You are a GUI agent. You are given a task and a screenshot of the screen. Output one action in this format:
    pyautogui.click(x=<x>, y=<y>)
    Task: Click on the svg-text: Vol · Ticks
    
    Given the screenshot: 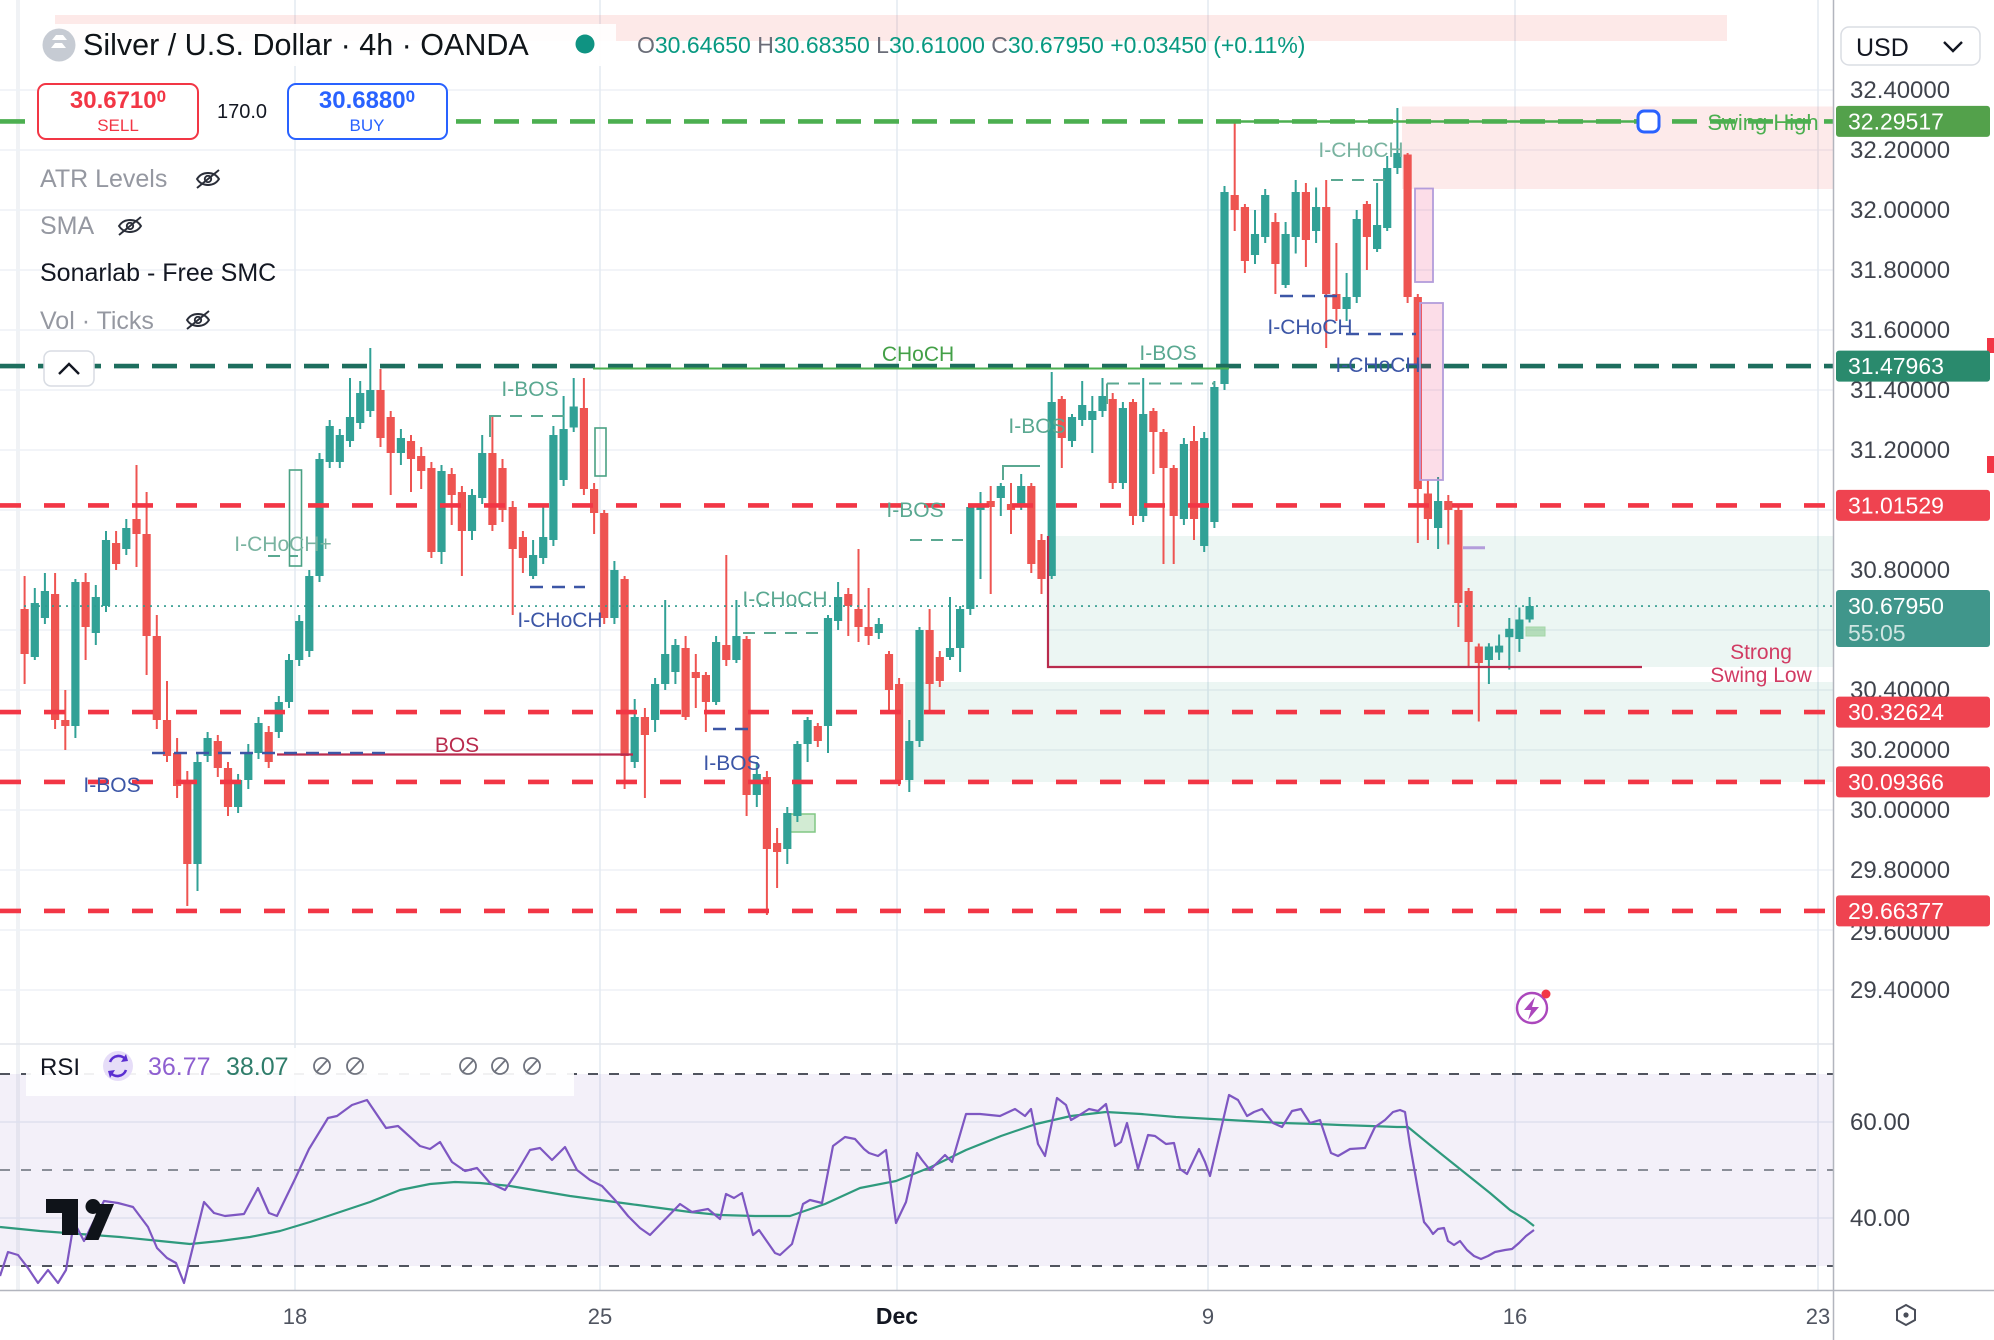 What is the action you would take?
    pyautogui.click(x=97, y=321)
    